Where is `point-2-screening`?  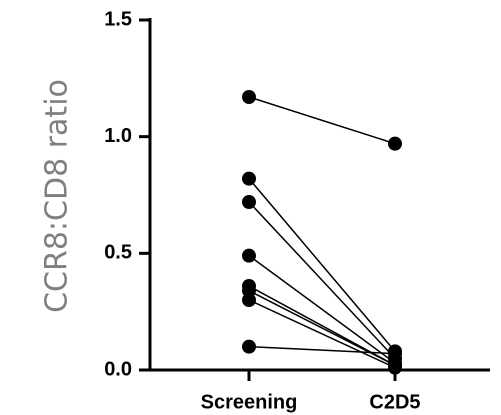 point-2-screening is located at coordinates (249, 202).